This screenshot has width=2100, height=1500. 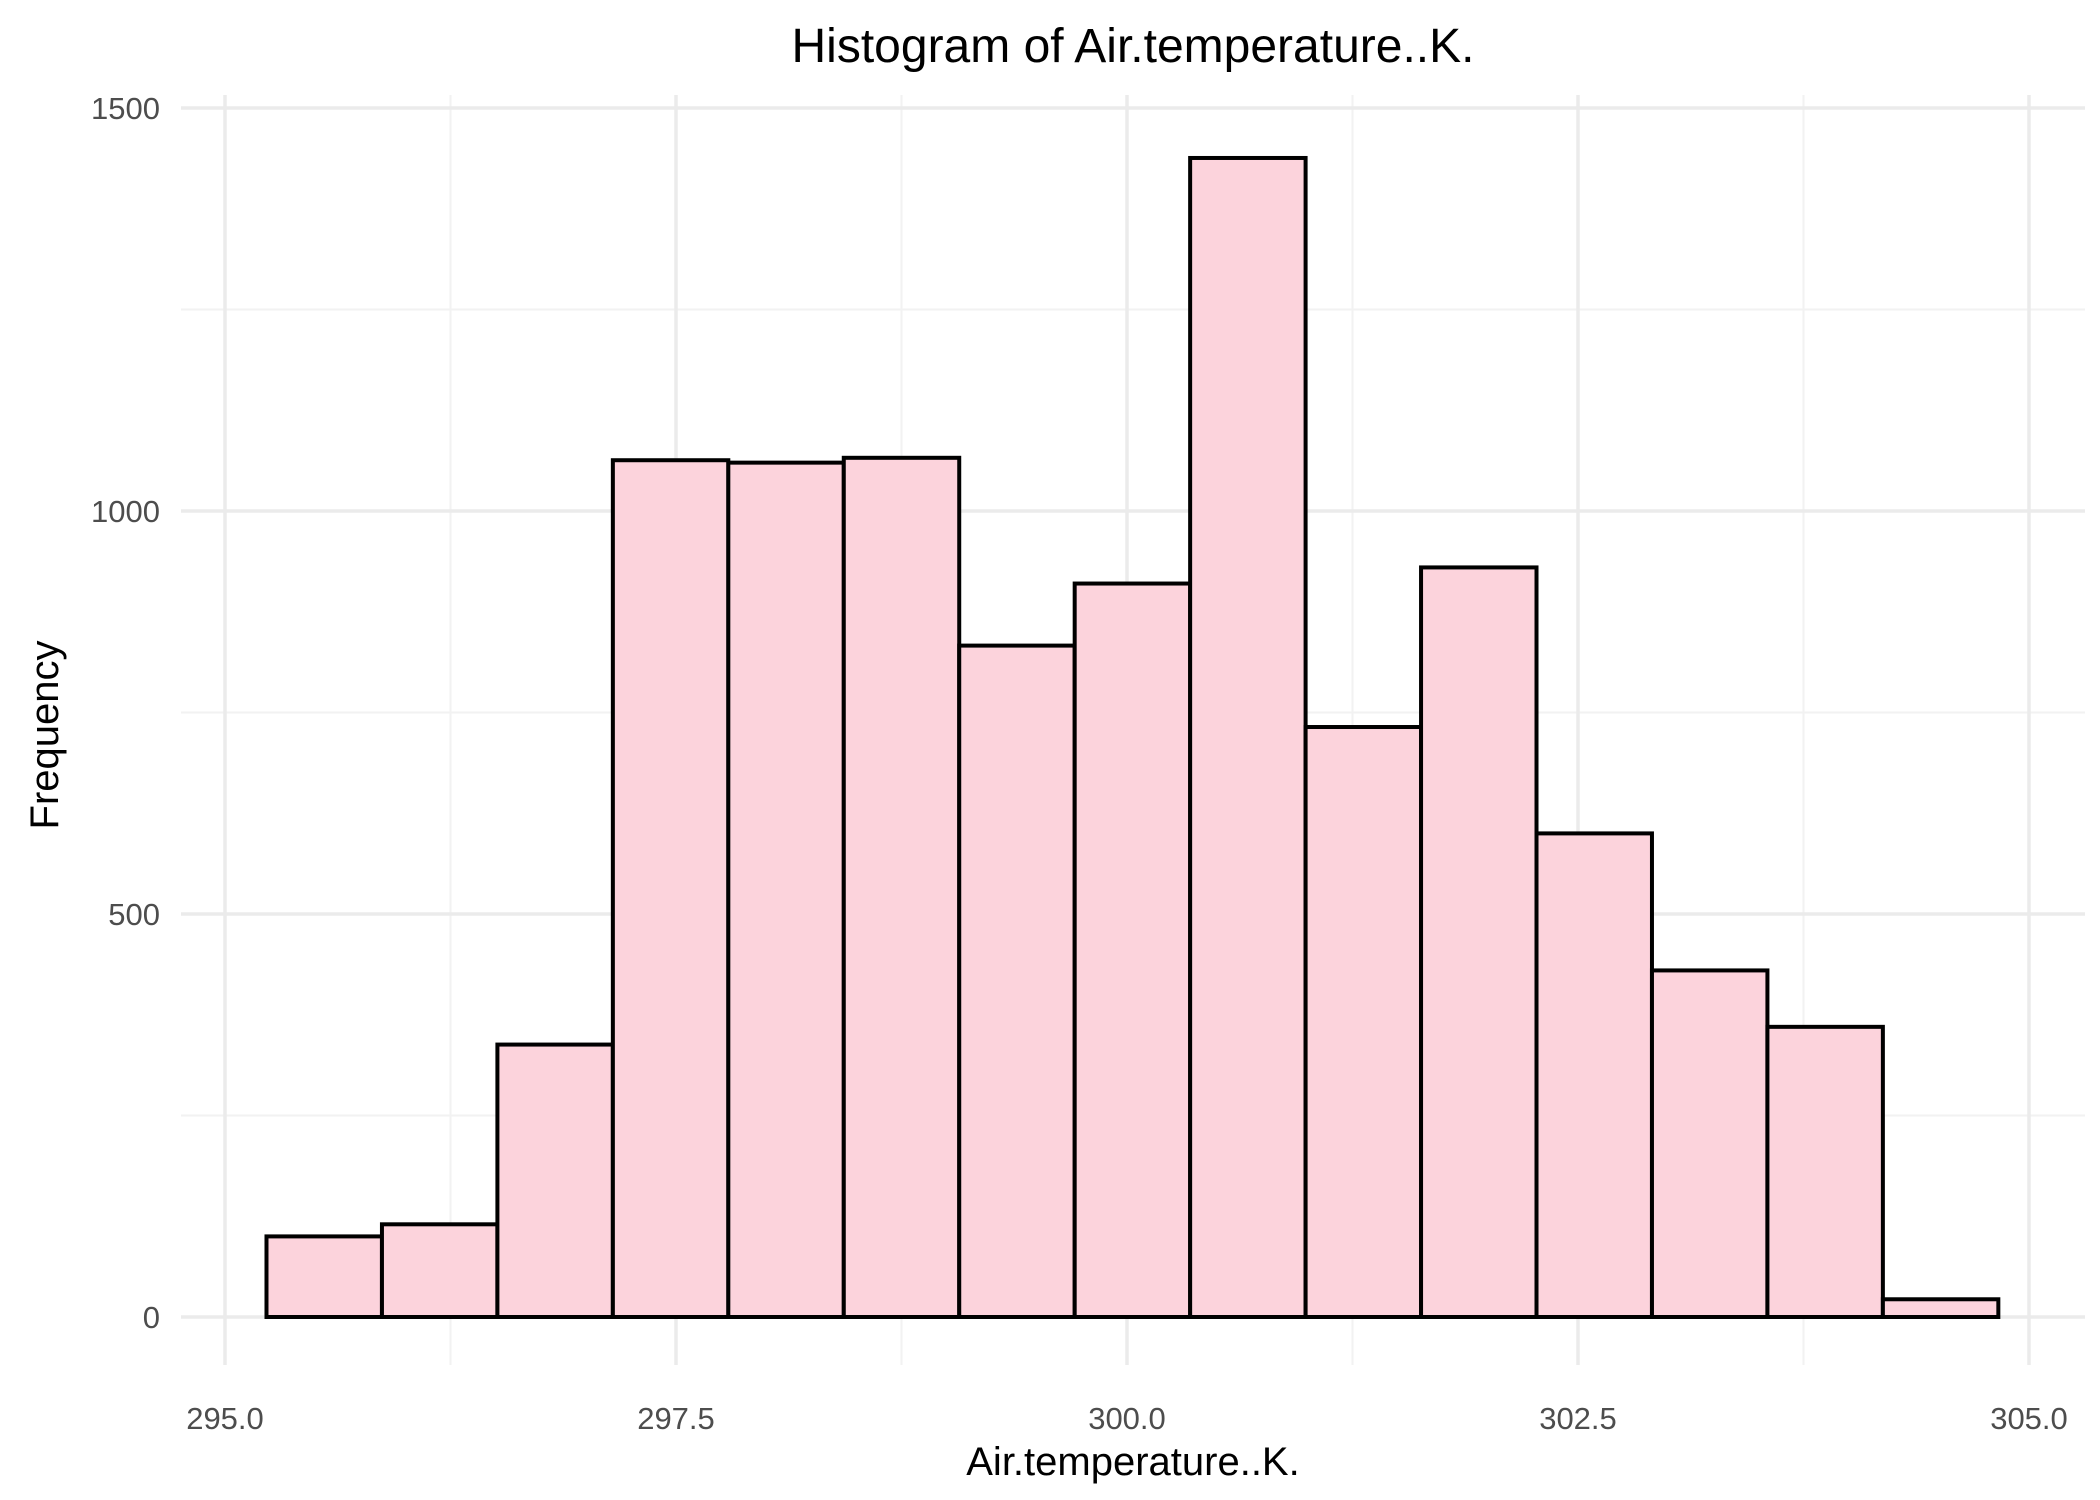 I want to click on y-tick-label: 500, so click(x=134, y=914).